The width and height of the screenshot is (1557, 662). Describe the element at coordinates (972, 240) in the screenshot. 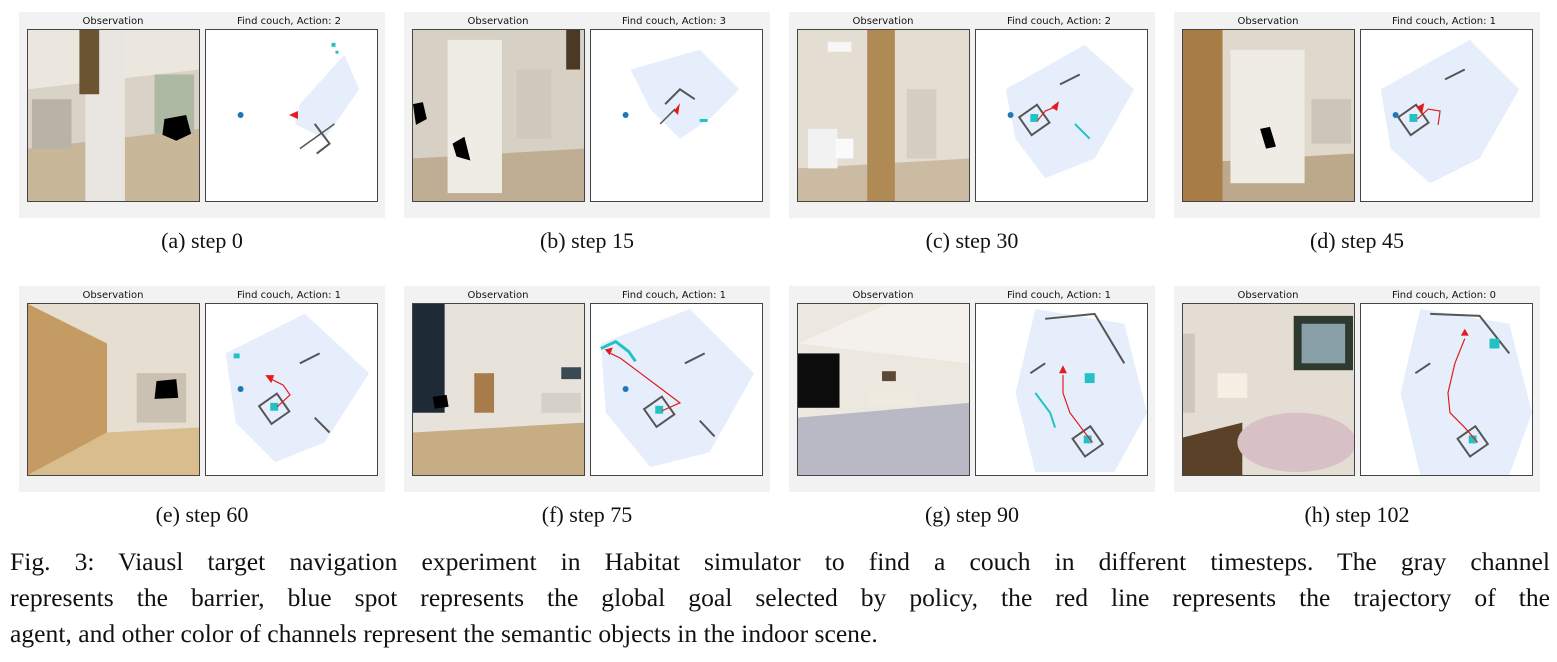

I see `subfigure-caption: (c) step 30` at that location.